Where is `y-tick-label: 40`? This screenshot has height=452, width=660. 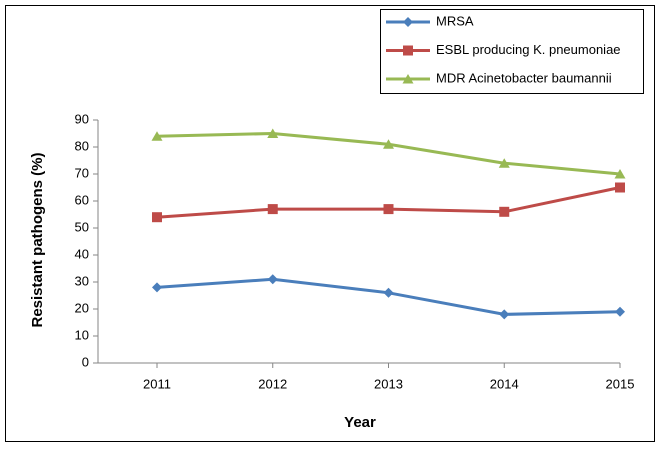 y-tick-label: 40 is located at coordinates (82, 253).